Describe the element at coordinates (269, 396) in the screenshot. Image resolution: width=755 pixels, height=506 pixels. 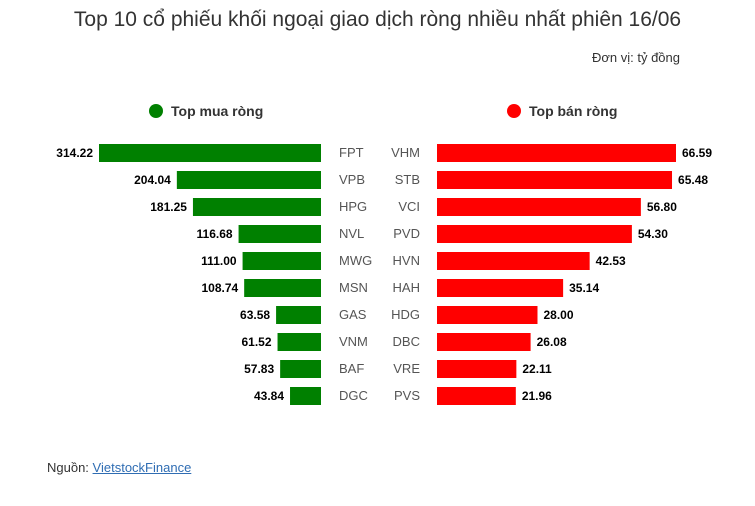
I see `buy-value-label: 43.84` at that location.